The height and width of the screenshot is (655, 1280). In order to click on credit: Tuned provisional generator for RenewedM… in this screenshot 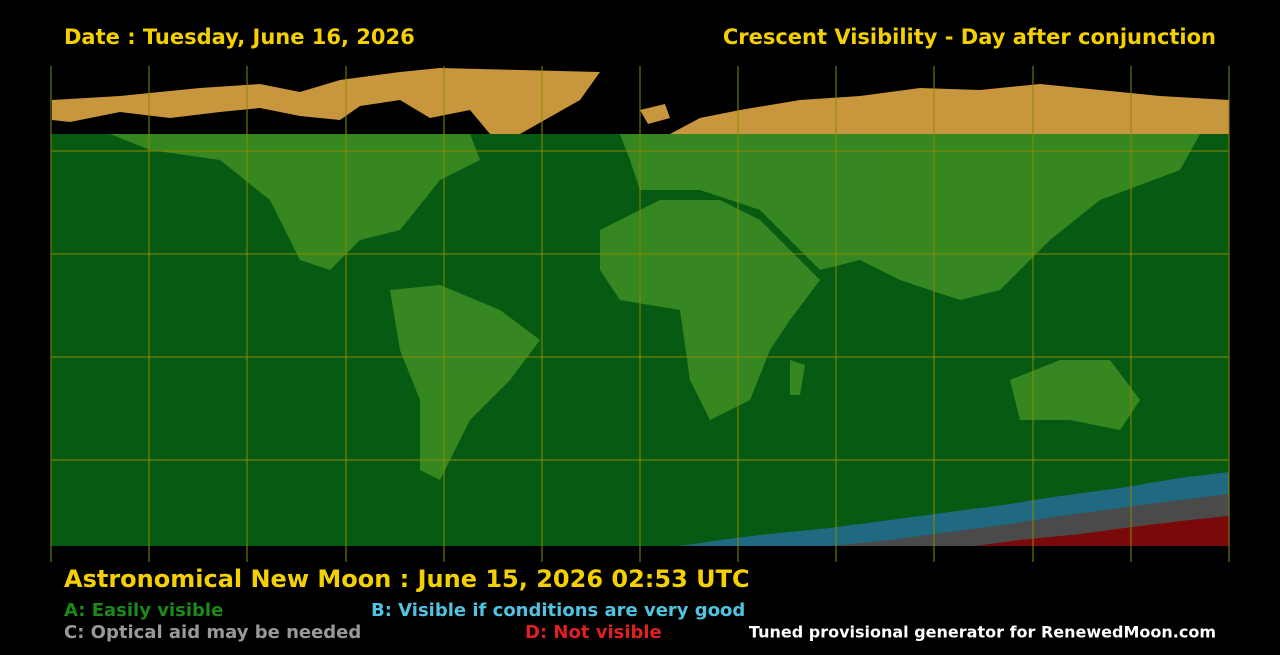, I will do `click(982, 632)`.